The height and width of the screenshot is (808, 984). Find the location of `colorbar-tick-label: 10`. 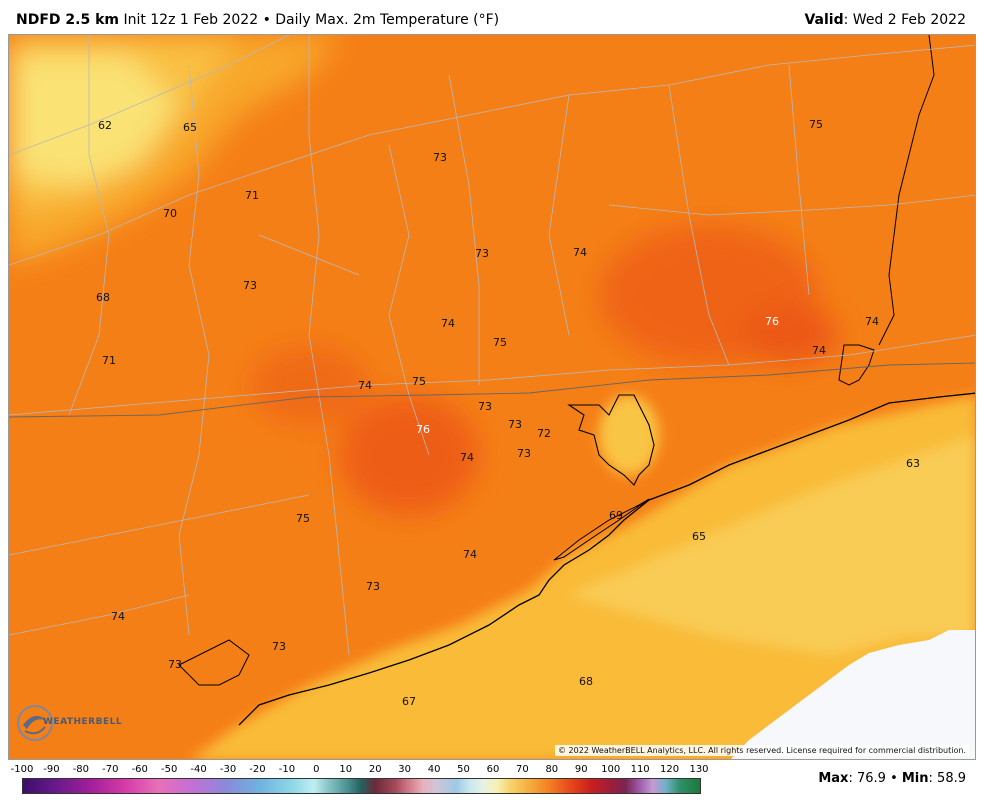

colorbar-tick-label: 10 is located at coordinates (346, 769).